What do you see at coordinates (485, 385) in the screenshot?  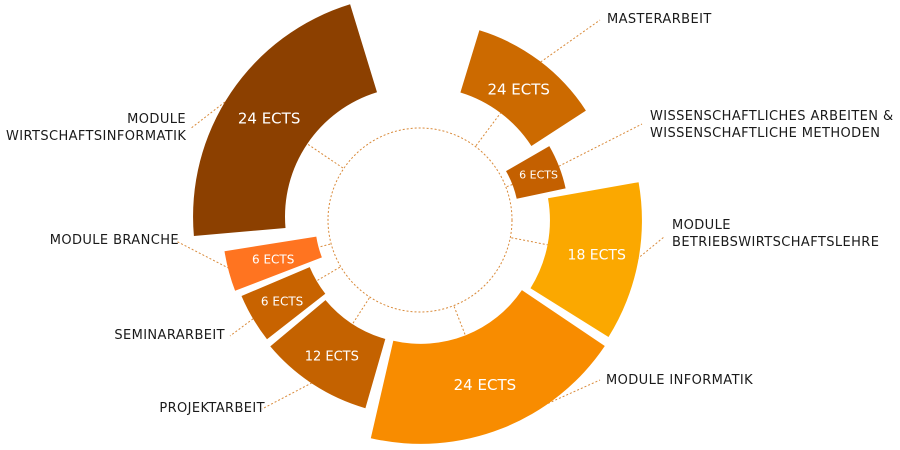 I see `segment-value-module-informatik: 24 ECTS` at bounding box center [485, 385].